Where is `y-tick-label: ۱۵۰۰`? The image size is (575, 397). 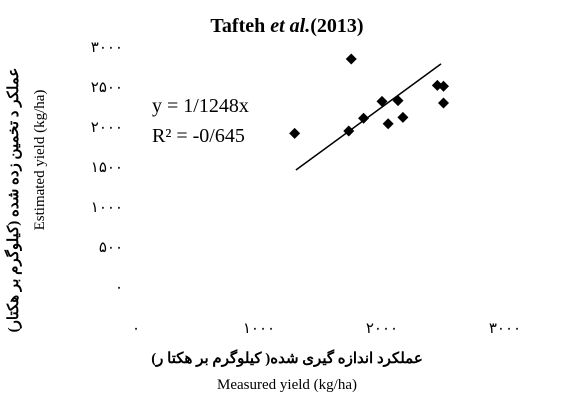
y-tick-label: ۱۵۰۰ is located at coordinates (107, 168).